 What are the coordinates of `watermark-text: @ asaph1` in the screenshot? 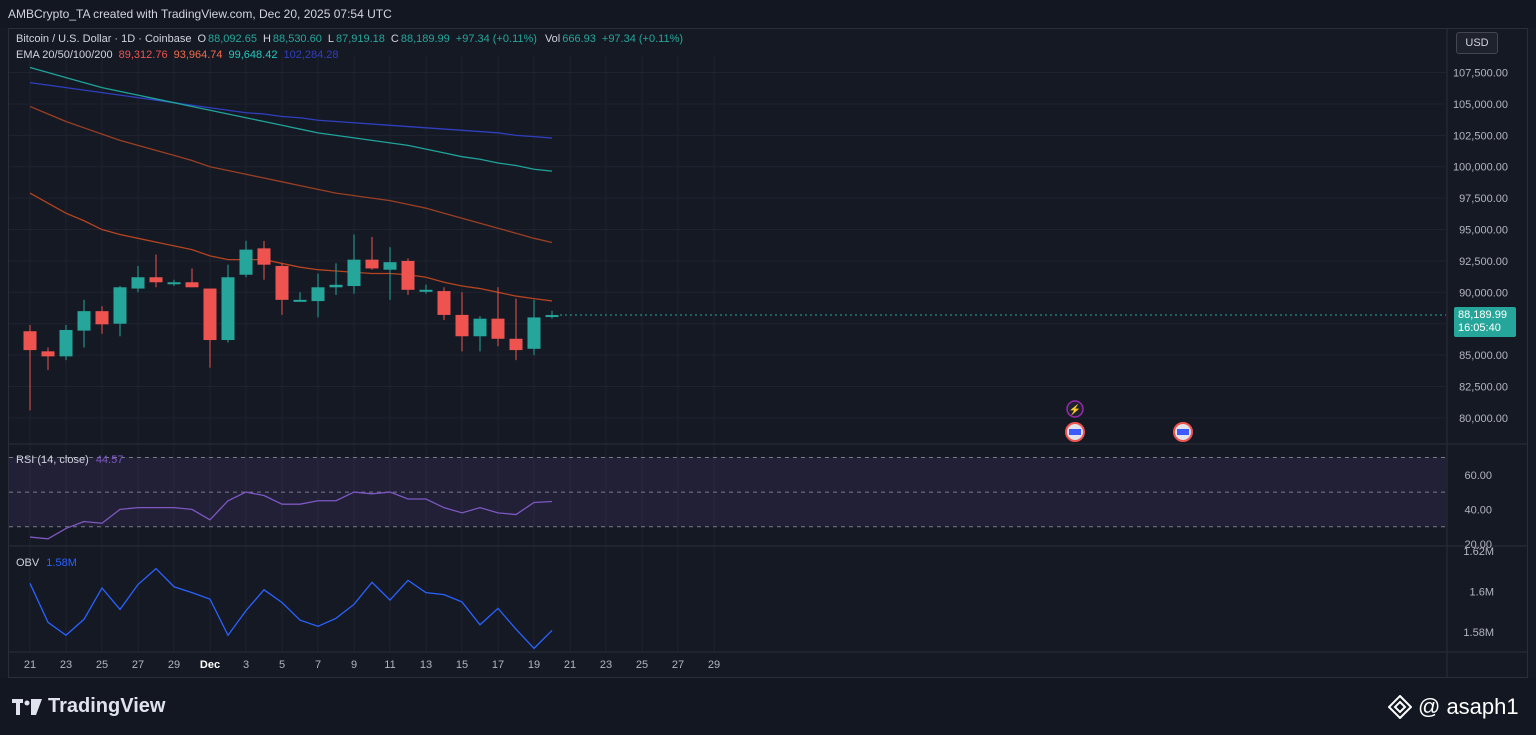 It's located at (1468, 706).